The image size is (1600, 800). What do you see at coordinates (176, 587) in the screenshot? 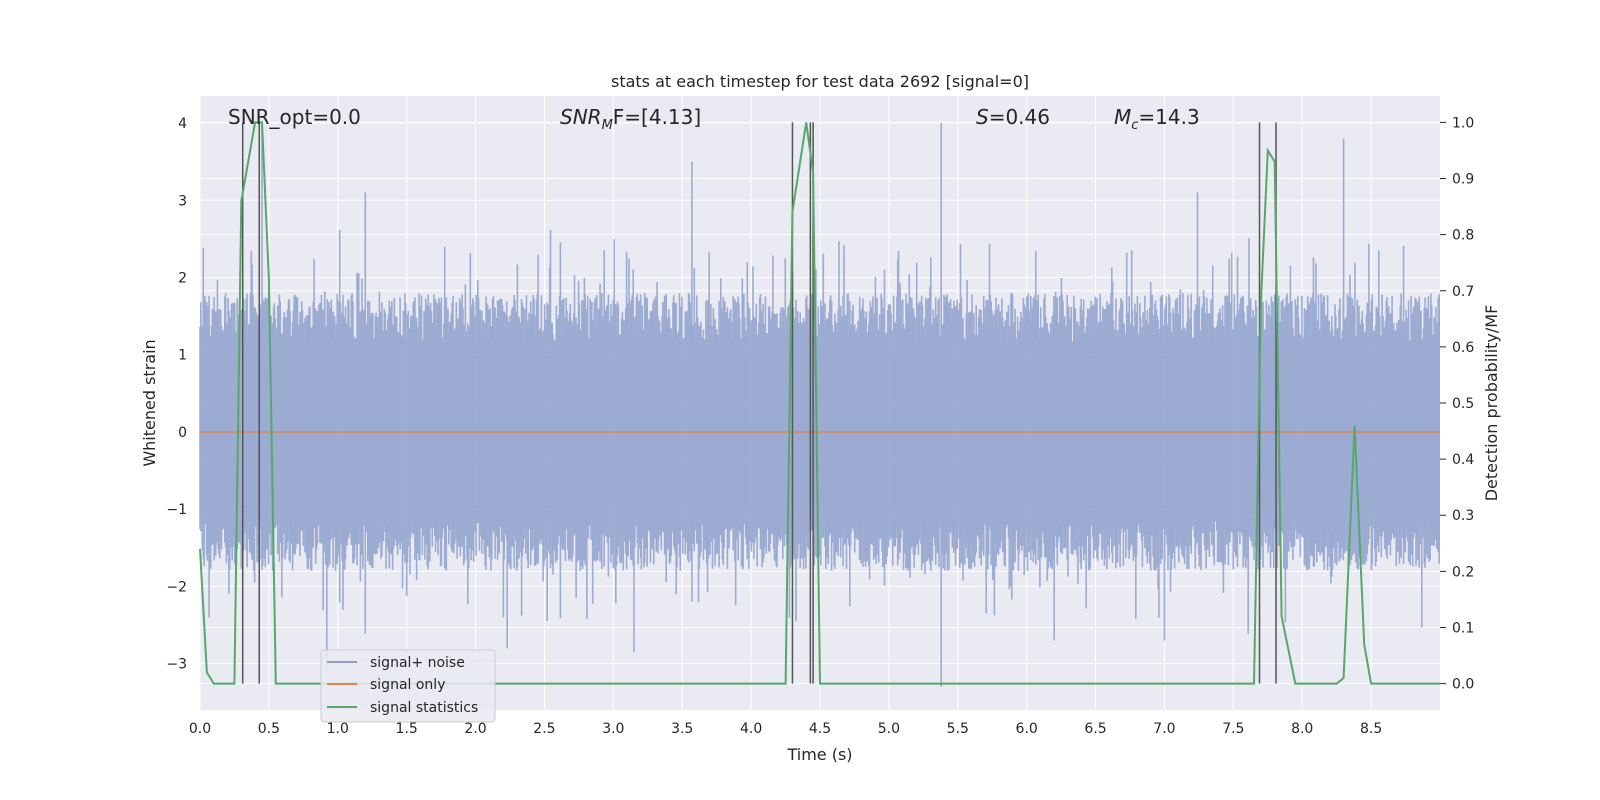
I see `y-tick-label: −2` at bounding box center [176, 587].